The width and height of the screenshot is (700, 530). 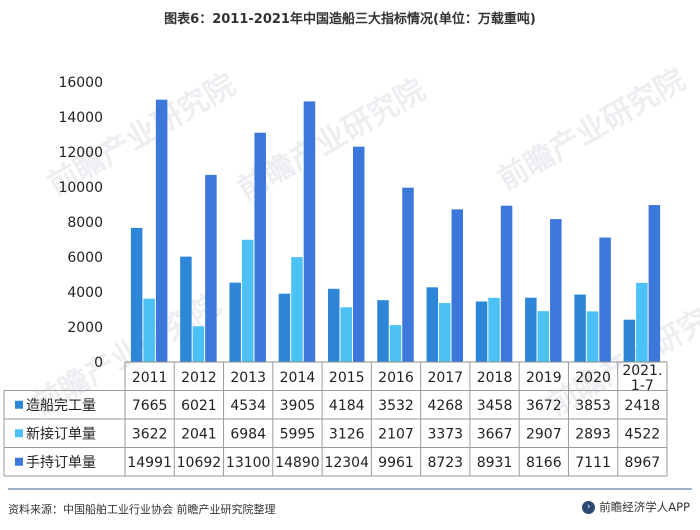 What do you see at coordinates (643, 406) in the screenshot?
I see `data-label: 2418` at bounding box center [643, 406].